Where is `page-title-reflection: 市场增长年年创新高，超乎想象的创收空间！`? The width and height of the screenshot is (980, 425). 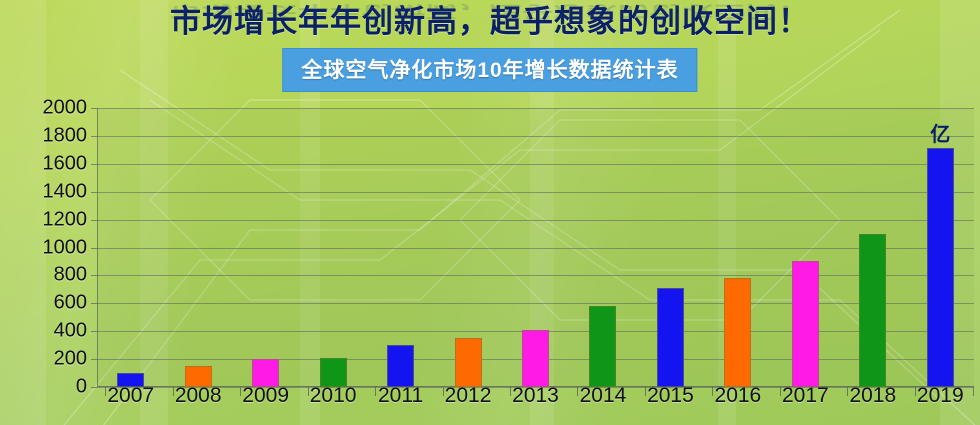
page-title-reflection: 市场增长年年创新高，超乎想象的创收空间！ is located at coordinates (490, 12).